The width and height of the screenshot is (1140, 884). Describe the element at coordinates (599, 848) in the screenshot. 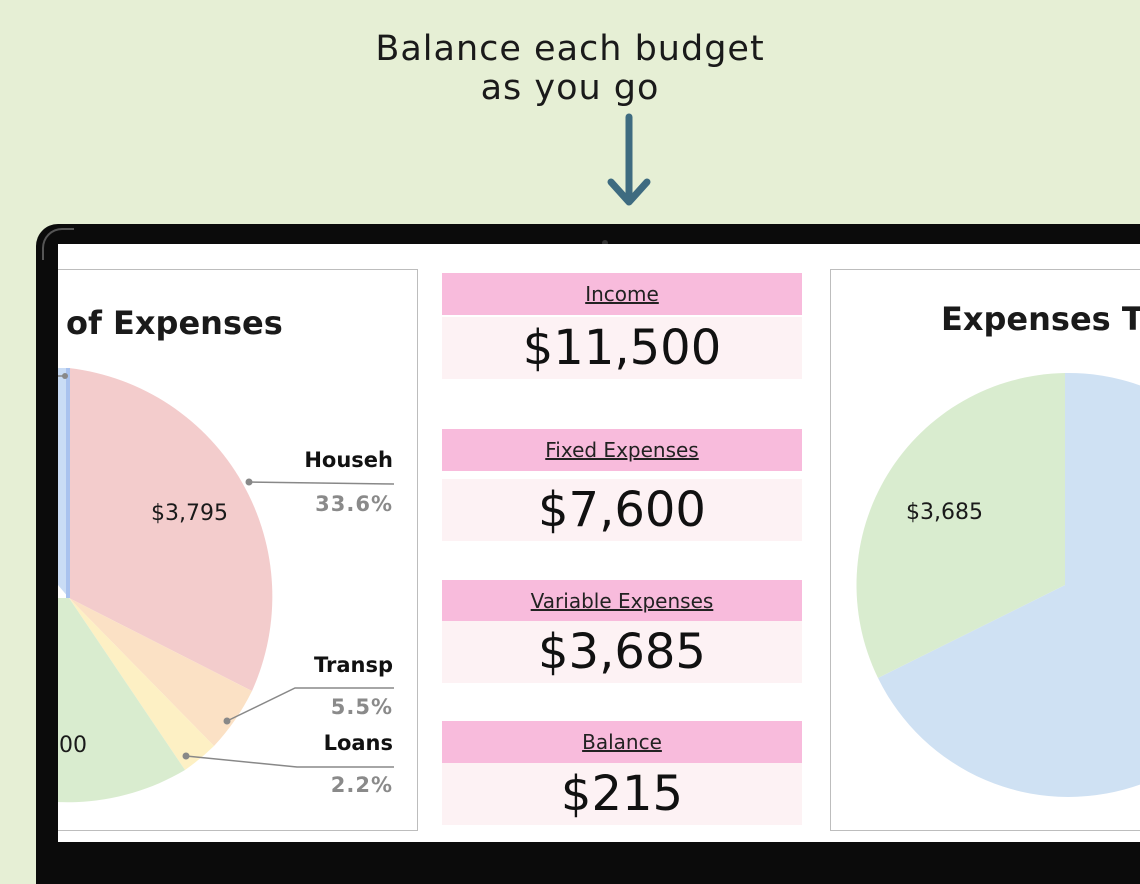

I see `laptop-bezel-bottom` at that location.